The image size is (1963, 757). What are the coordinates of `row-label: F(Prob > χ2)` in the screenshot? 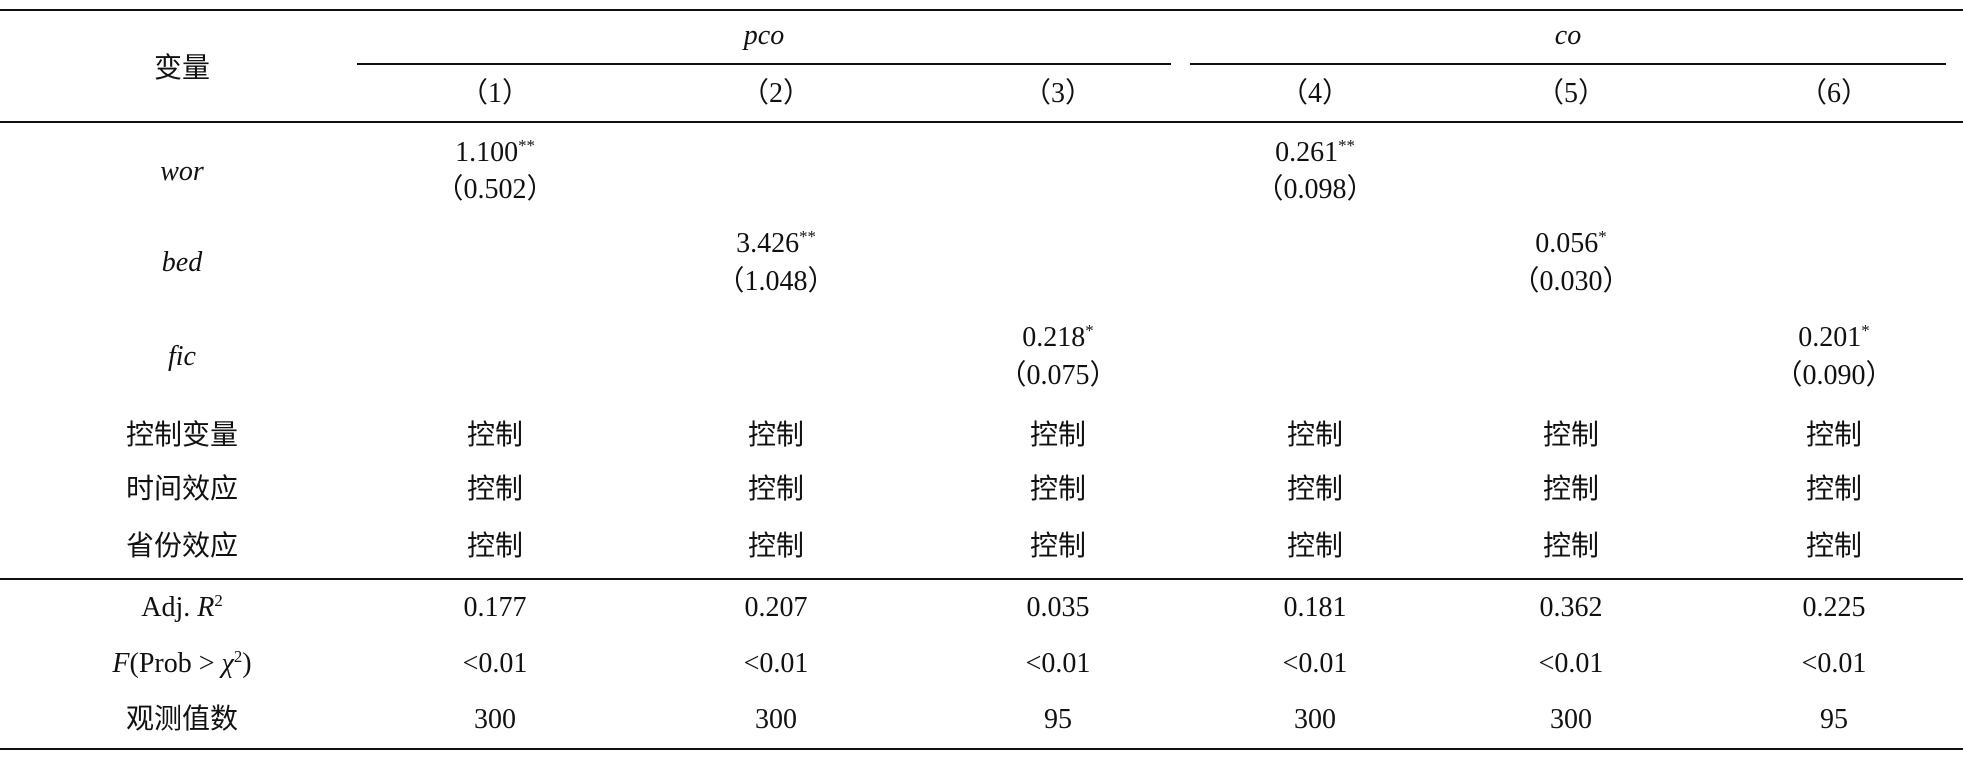 It's located at (182, 662).